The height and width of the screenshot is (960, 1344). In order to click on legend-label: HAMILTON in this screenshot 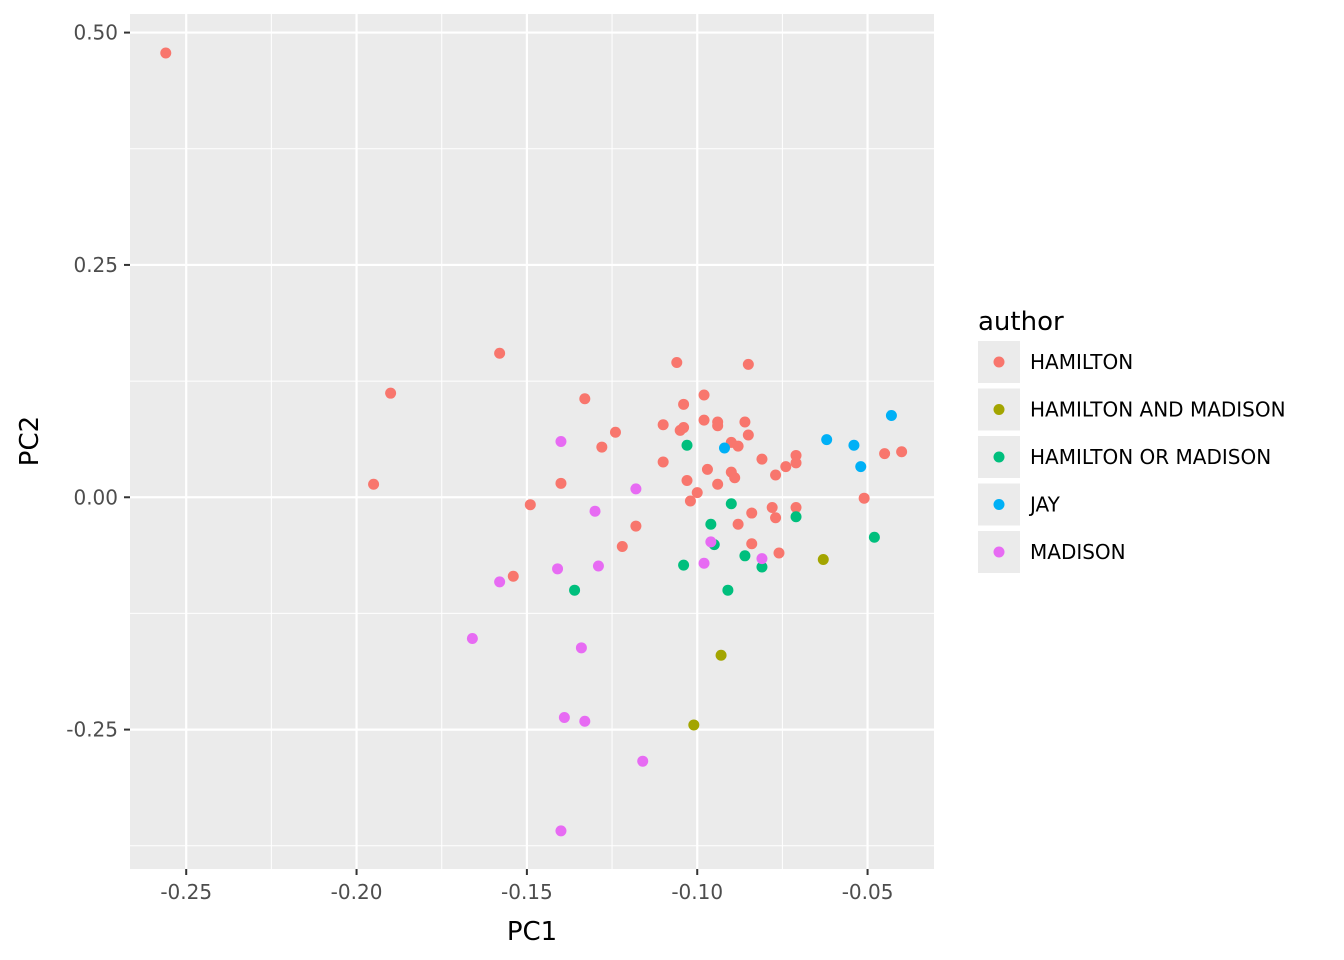, I will do `click(1081, 362)`.